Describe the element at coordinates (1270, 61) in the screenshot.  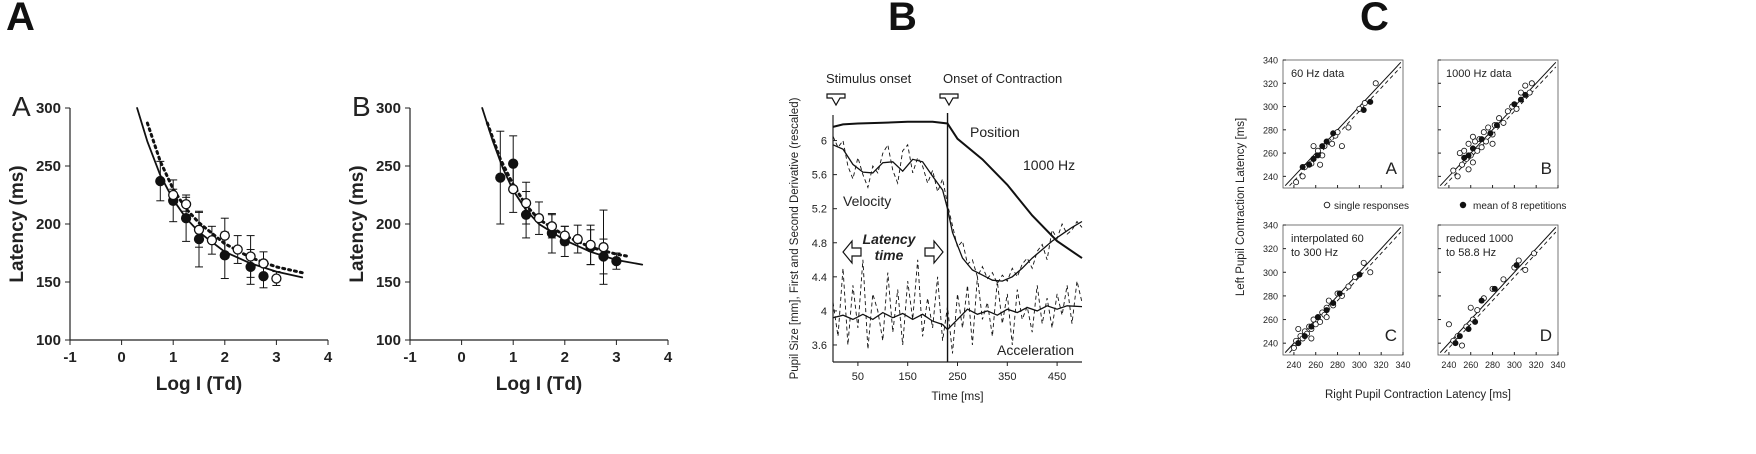
I see `y-tick-label: 340` at that location.